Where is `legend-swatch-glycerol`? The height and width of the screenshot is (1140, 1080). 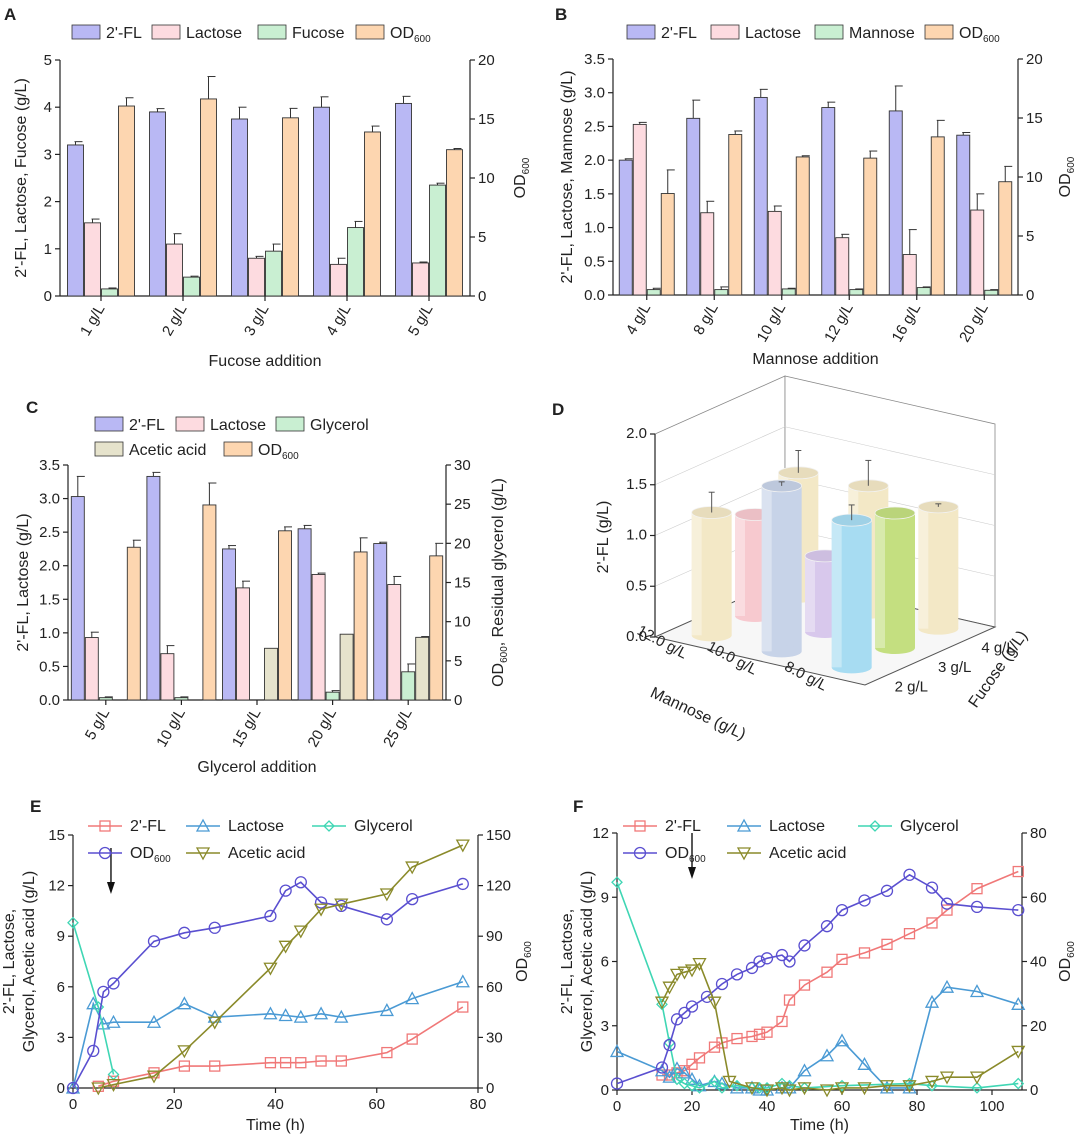 legend-swatch-glycerol is located at coordinates (290, 424).